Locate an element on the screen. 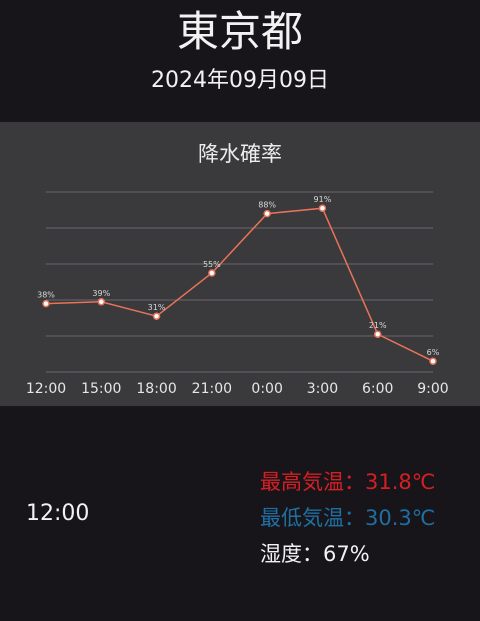  humidity: 湿度：67% is located at coordinates (315, 554).